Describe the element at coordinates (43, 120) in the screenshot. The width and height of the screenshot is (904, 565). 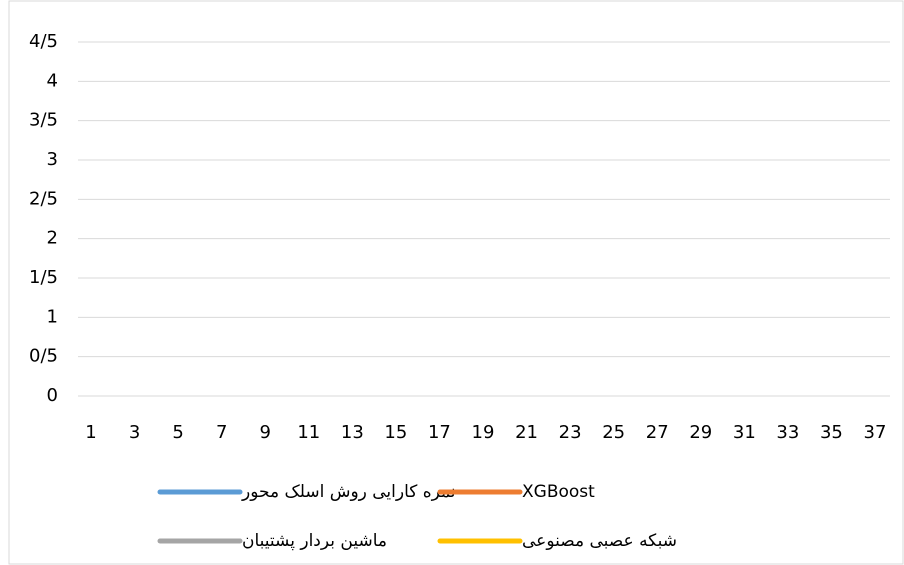
I see `y-tick-label: 3/5` at that location.